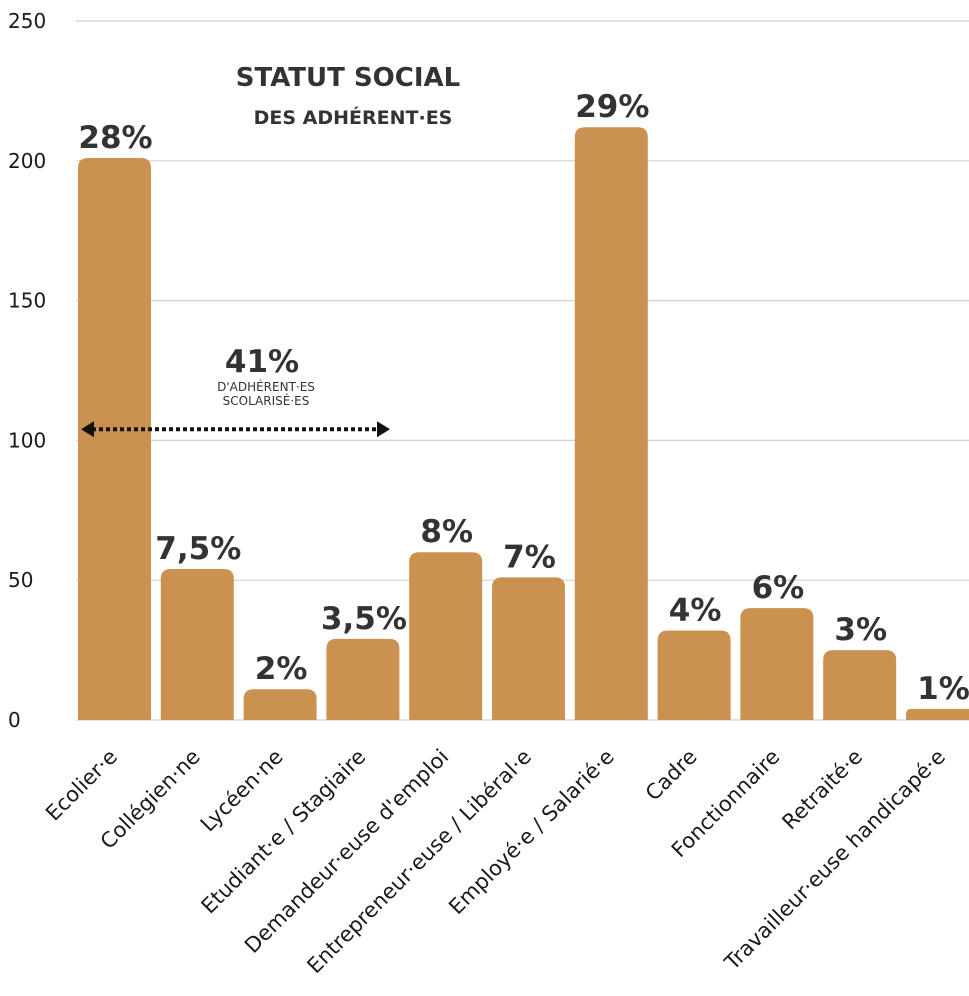  I want to click on data-label: 7,5%, so click(198, 549).